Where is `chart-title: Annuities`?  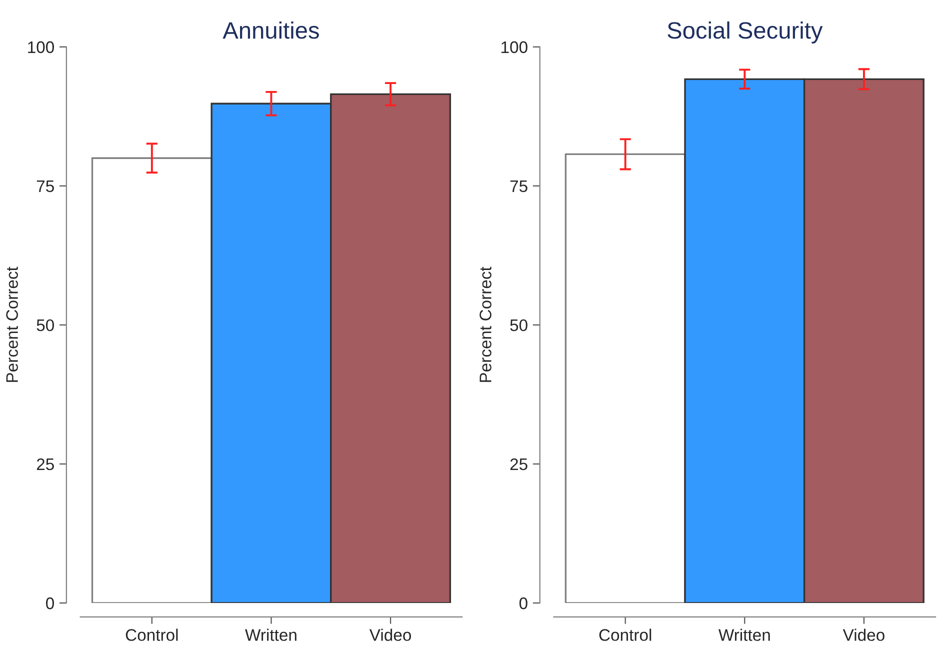
chart-title: Annuities is located at coordinates (270, 30).